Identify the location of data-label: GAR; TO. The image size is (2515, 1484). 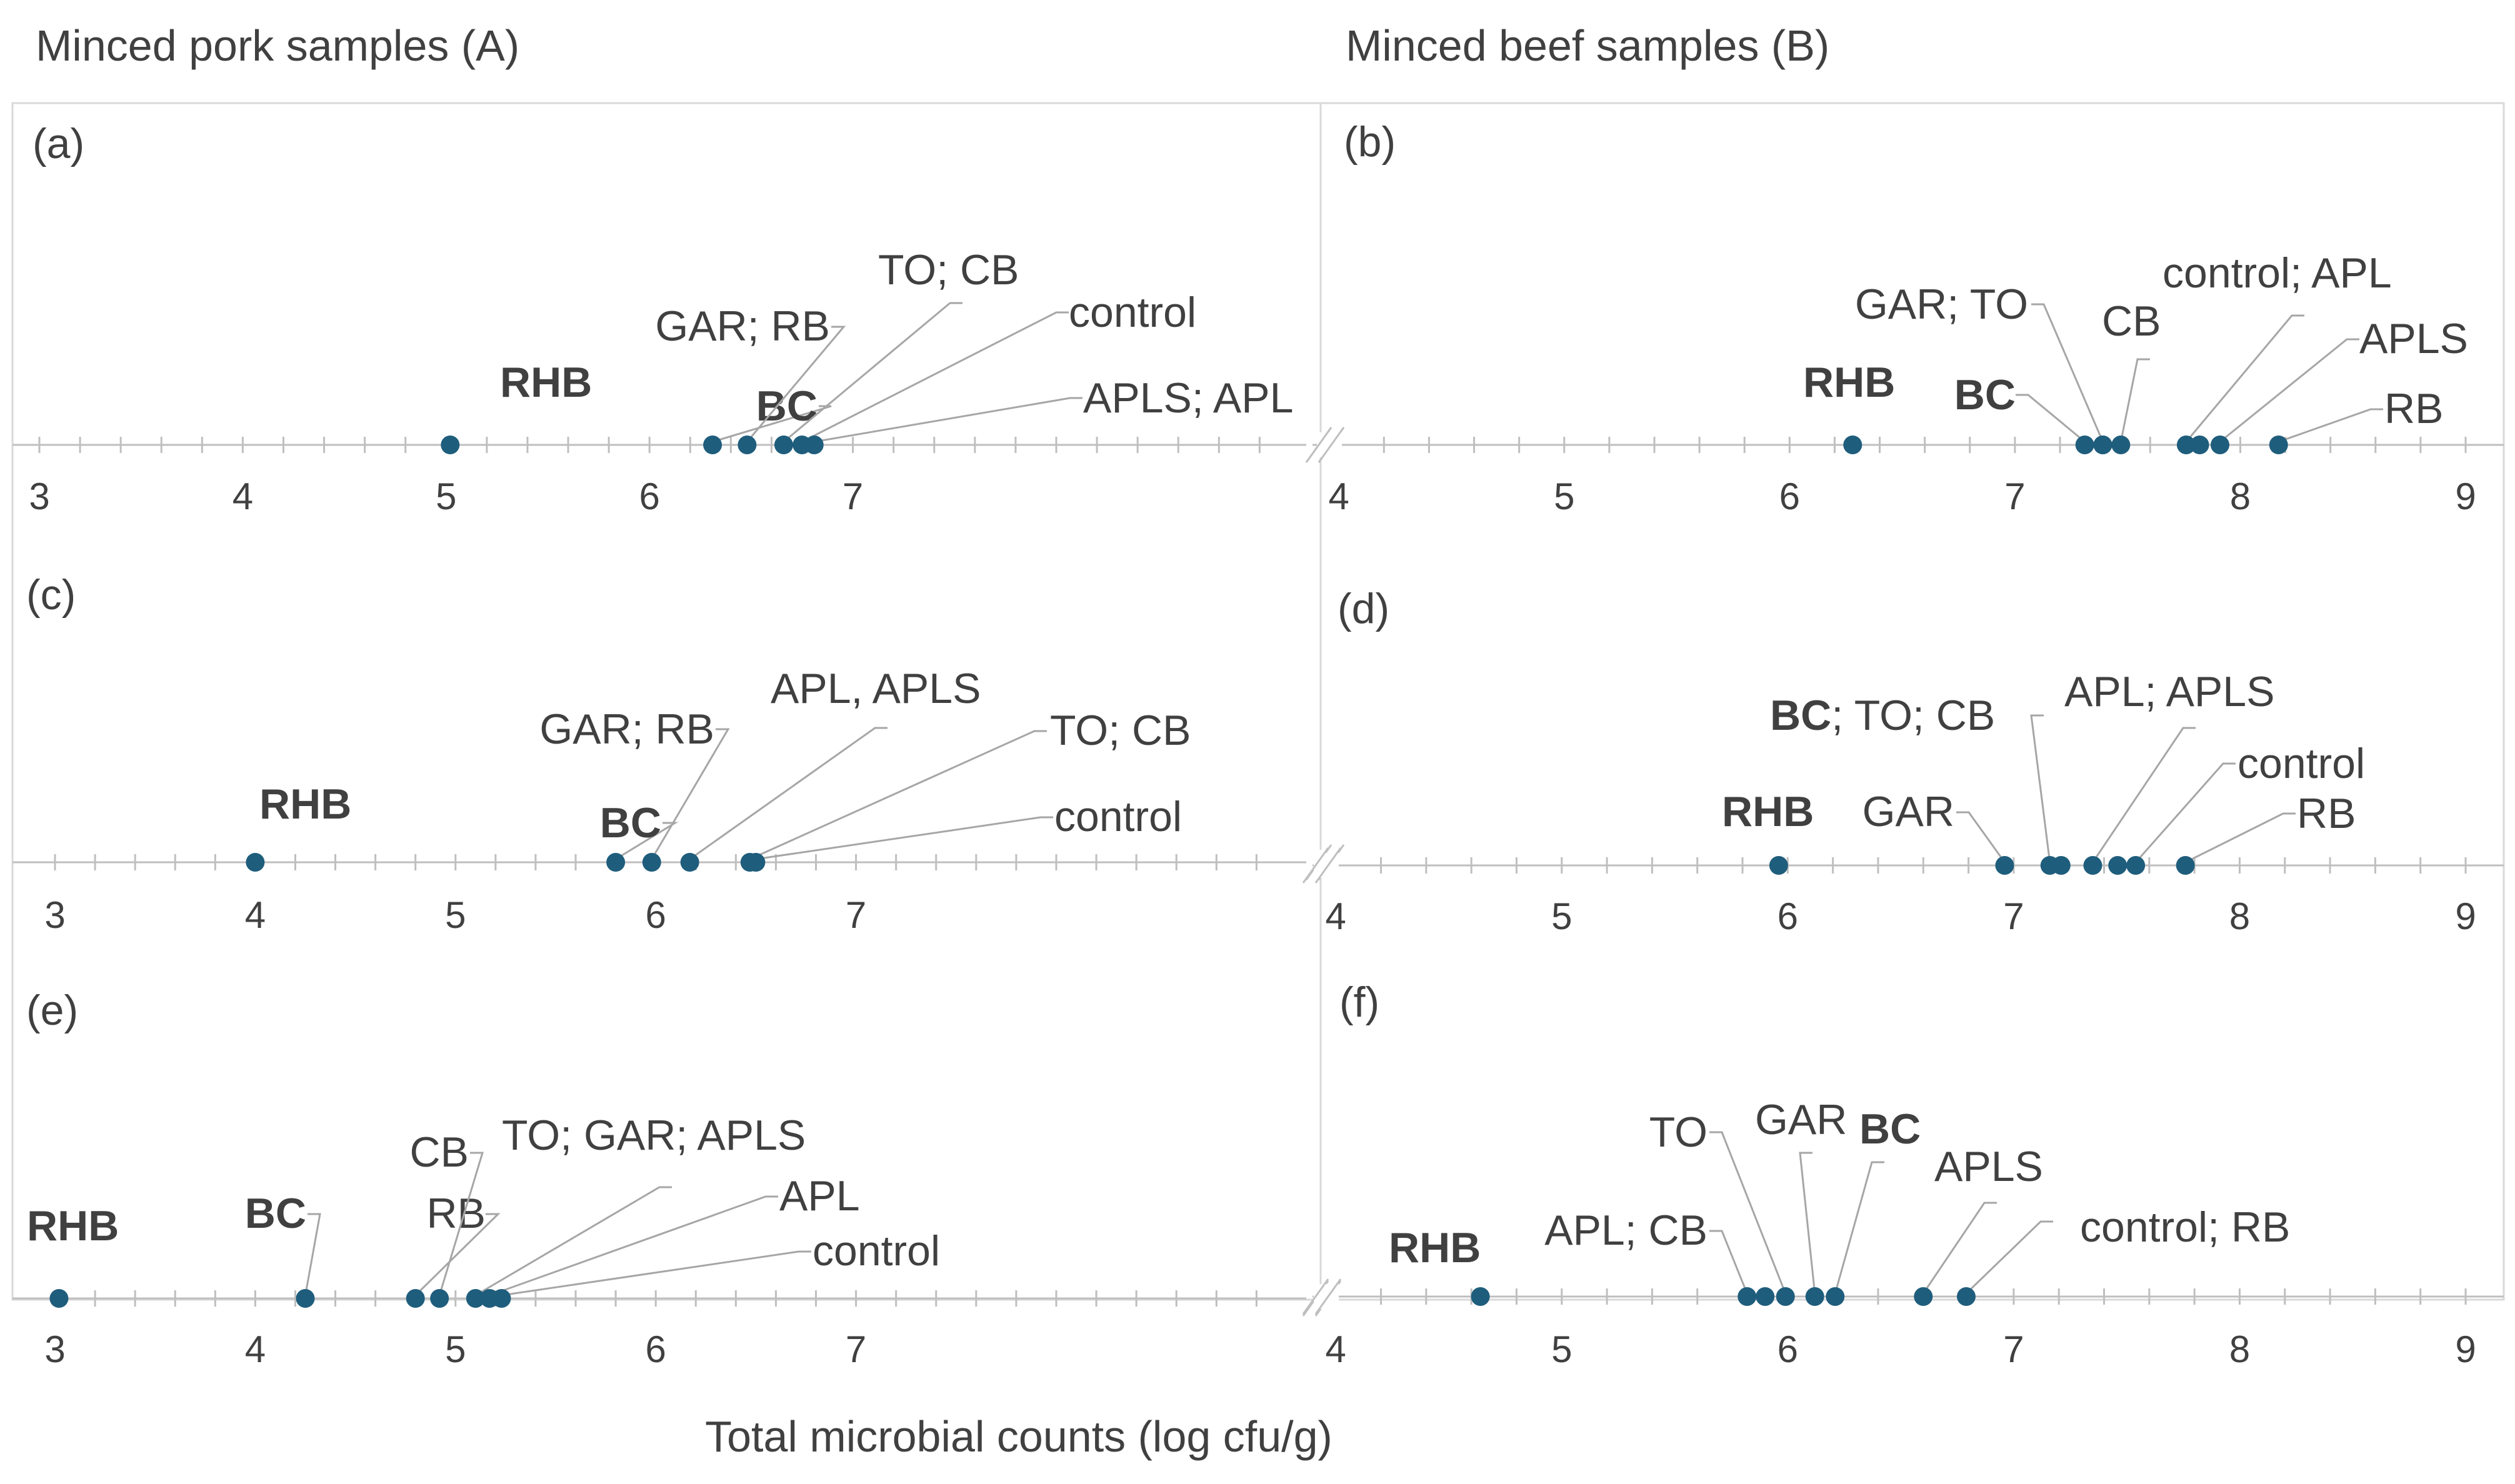
(1941, 304).